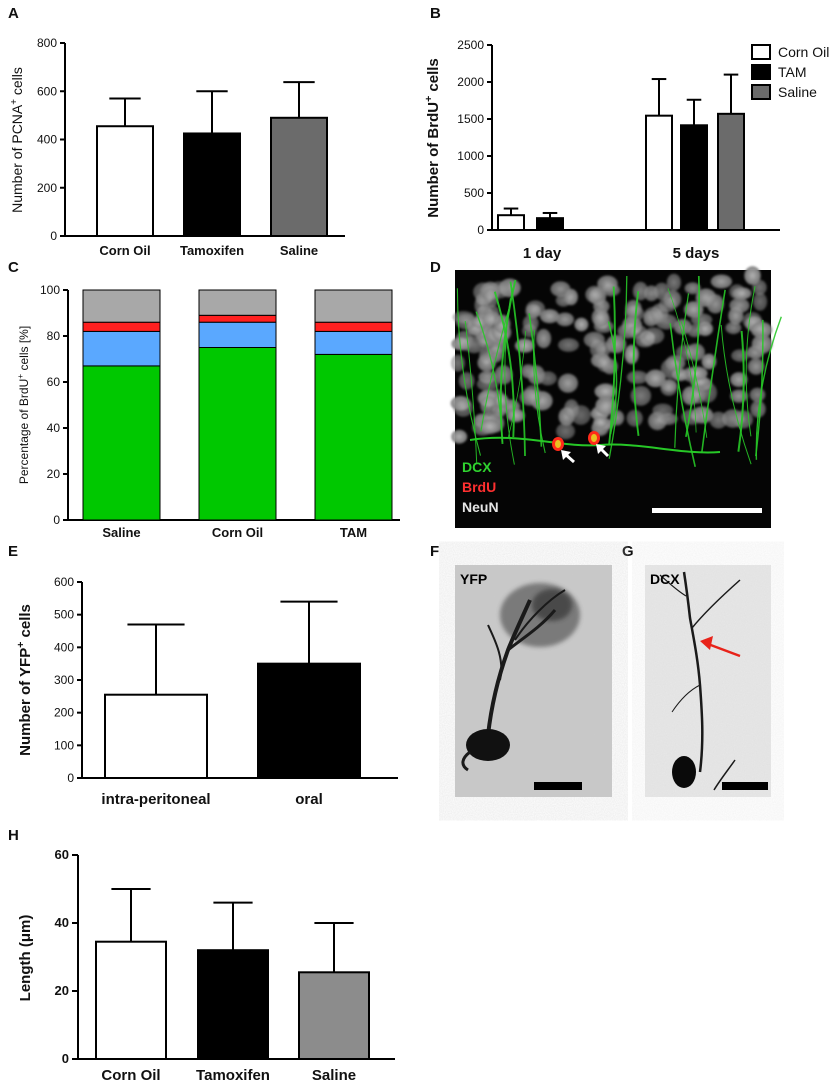 The image size is (836, 1084). I want to click on label-dcx: DCX, so click(665, 579).